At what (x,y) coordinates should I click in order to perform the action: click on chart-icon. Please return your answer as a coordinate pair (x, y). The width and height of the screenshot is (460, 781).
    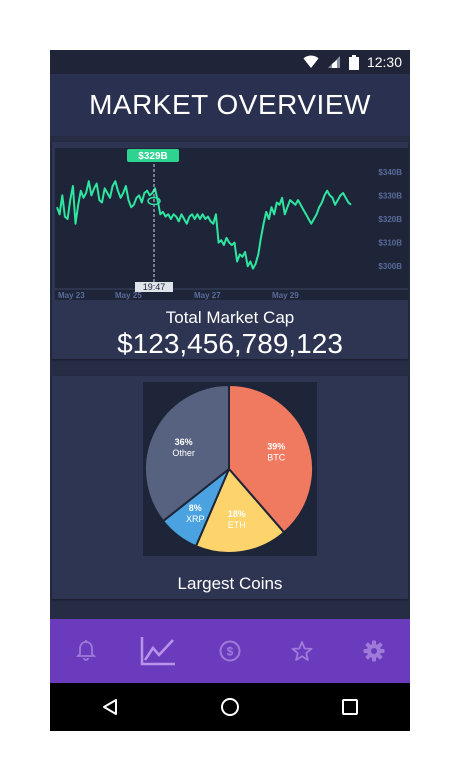
    Looking at the image, I should click on (157, 651).